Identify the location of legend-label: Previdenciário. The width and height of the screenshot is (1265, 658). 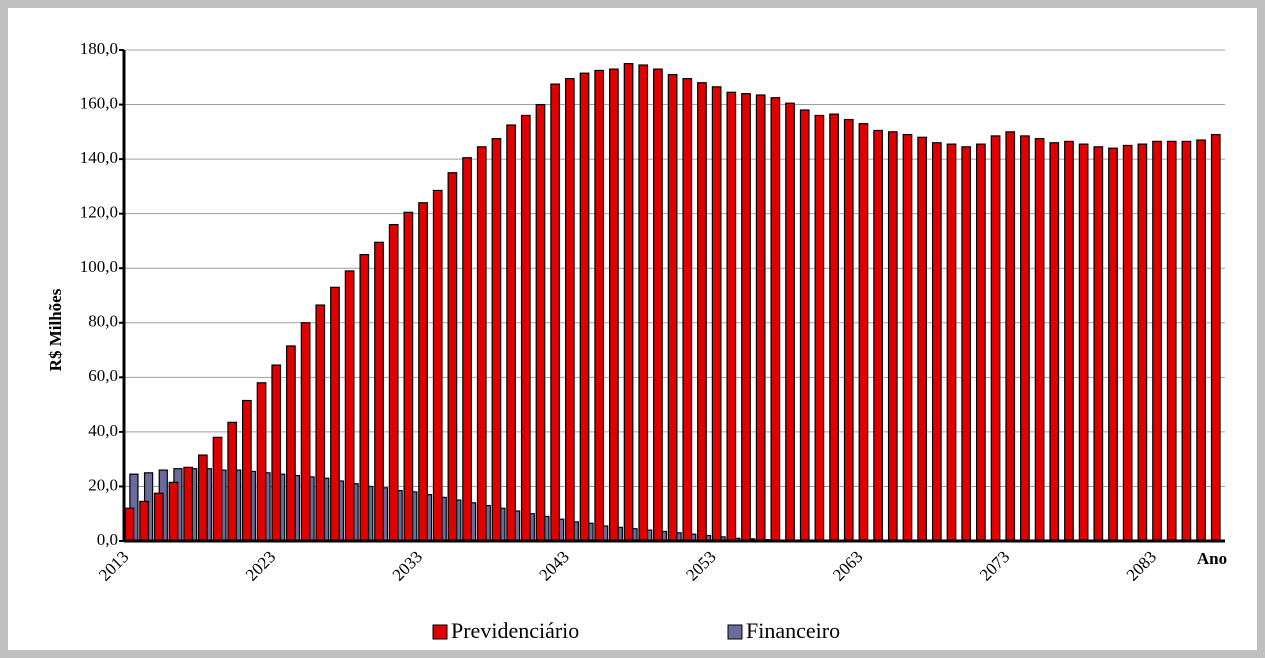
(515, 630).